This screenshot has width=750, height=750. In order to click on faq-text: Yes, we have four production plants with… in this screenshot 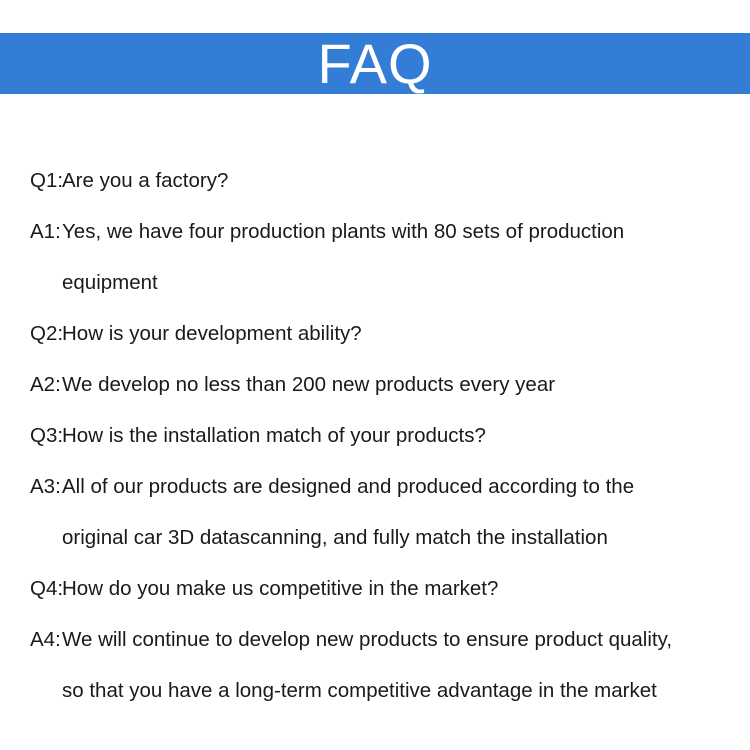, I will do `click(343, 231)`.